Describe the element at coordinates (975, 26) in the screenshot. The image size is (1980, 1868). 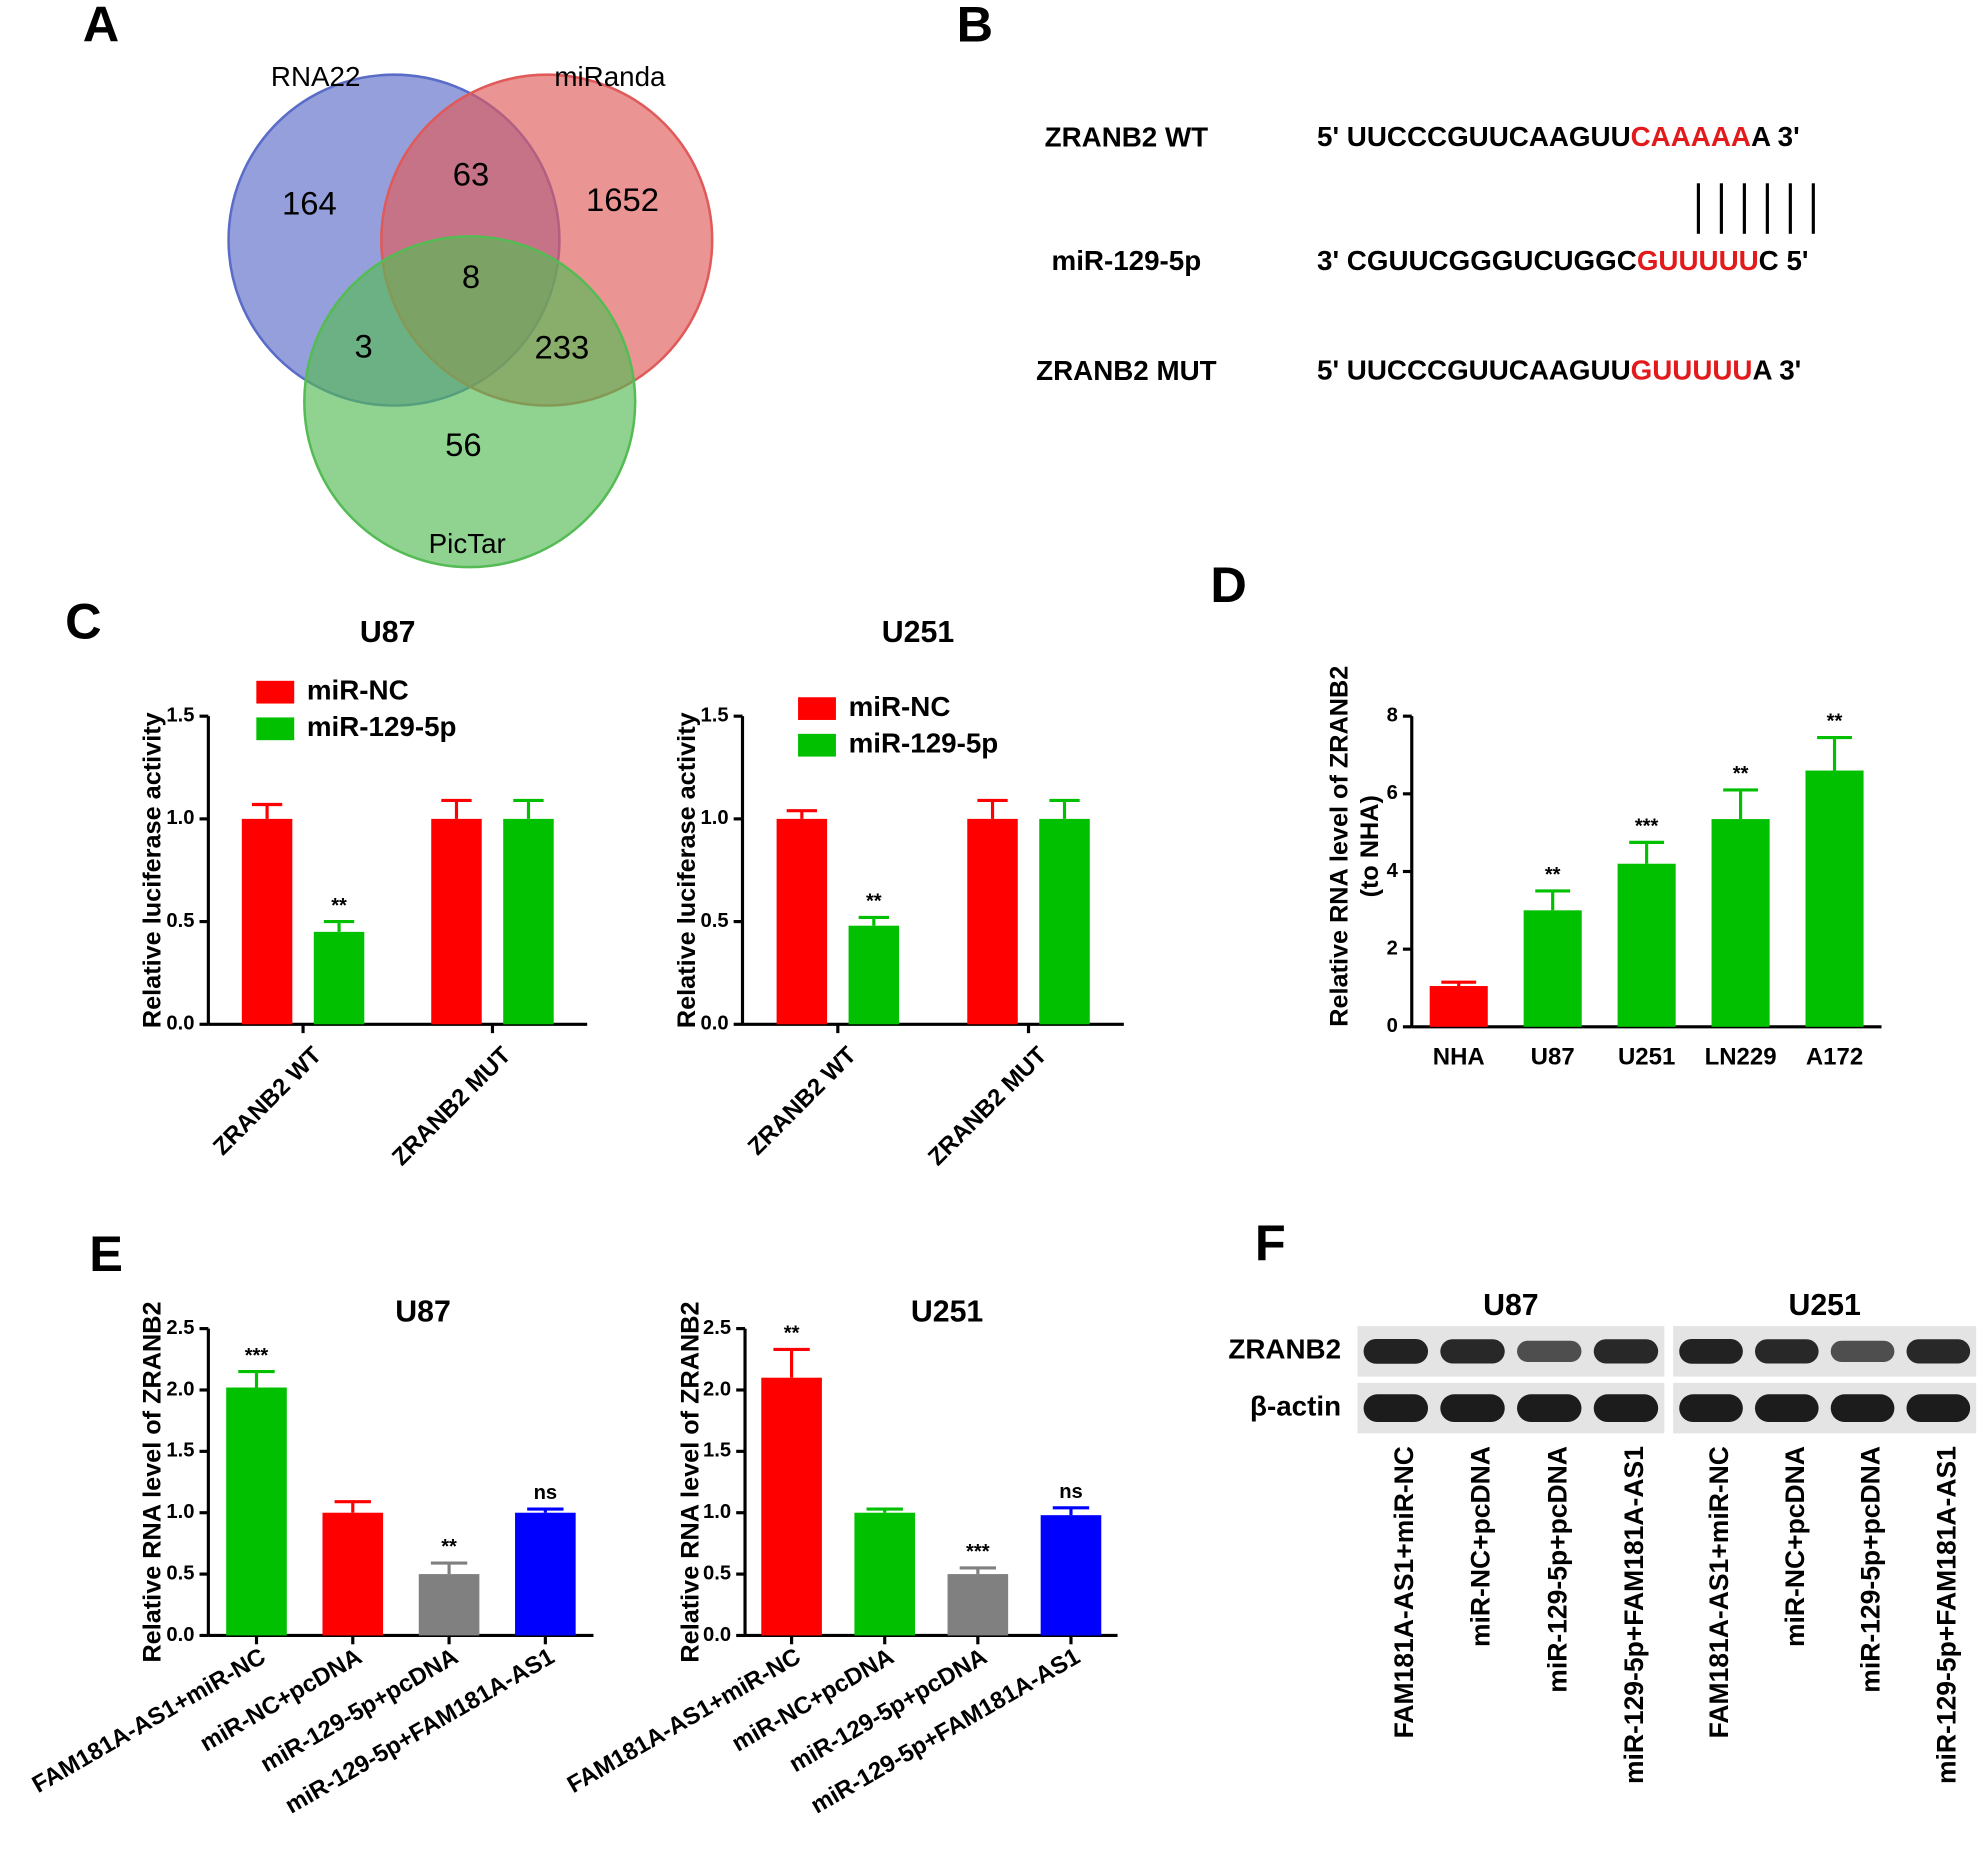
I see `panel-label: B` at that location.